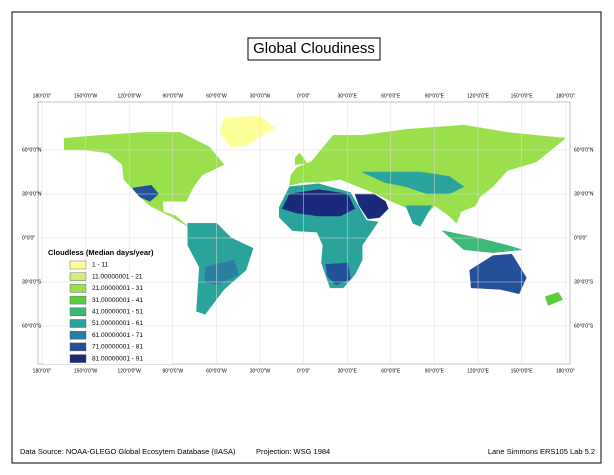  Describe the element at coordinates (117, 276) in the screenshot. I see `legend-label: 11.00000001 - 21` at that location.